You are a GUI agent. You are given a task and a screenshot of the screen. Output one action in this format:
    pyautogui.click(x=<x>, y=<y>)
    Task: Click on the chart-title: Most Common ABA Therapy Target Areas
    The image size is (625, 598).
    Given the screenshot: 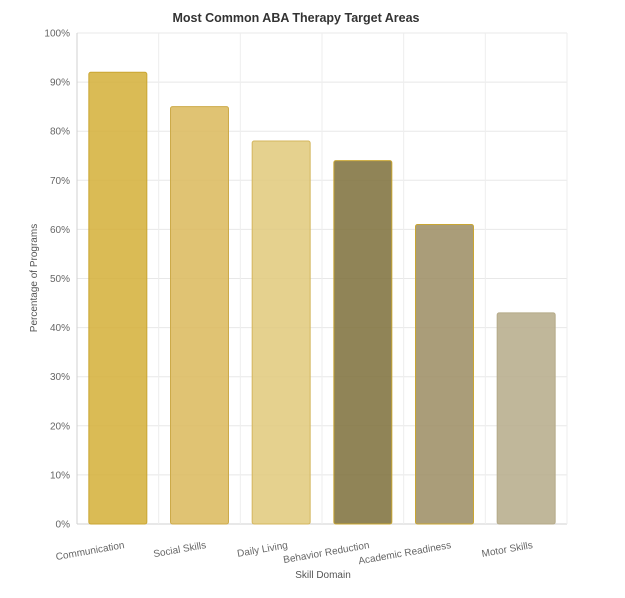 What is the action you would take?
    pyautogui.click(x=295, y=18)
    